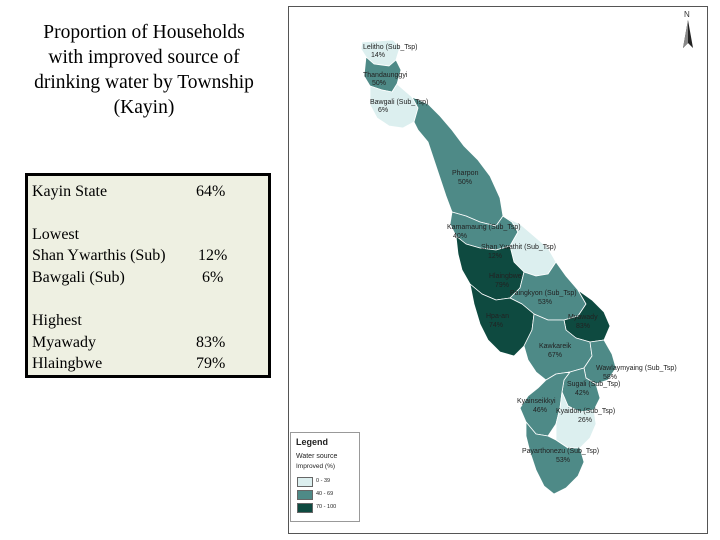 This screenshot has height=540, width=720. I want to click on state-value: 64%, so click(211, 191).